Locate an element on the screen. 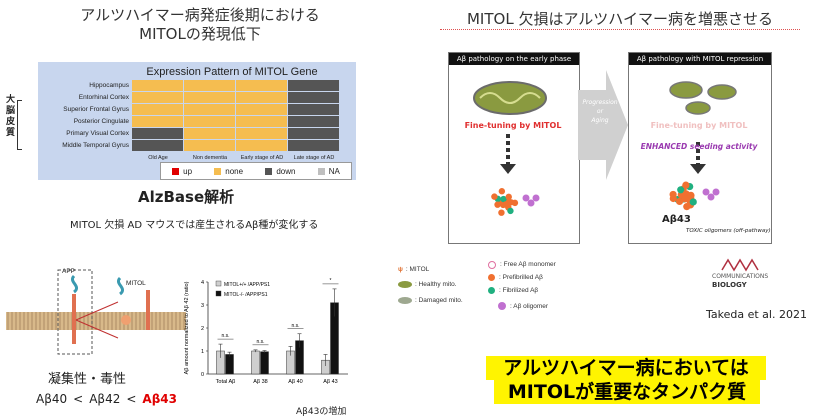 This screenshot has width=840, height=417. ab42-text: Aβ42 is located at coordinates (105, 399).